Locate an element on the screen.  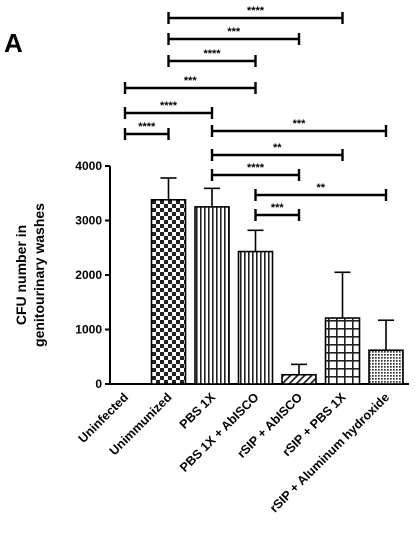
y-tick-label: 0 is located at coordinates (98, 384).